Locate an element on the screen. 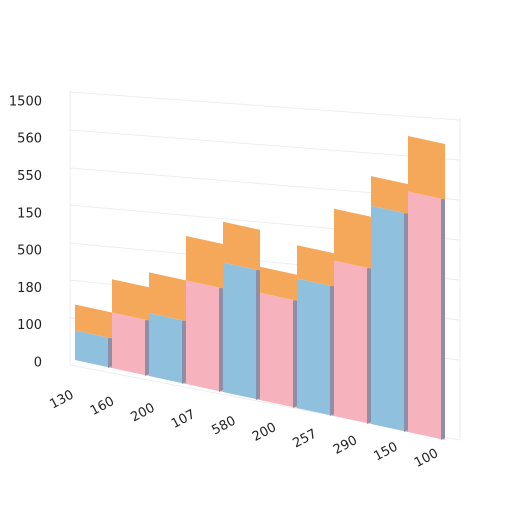 This screenshot has width=512, height=512. x-tick-label: 257 is located at coordinates (305, 439).